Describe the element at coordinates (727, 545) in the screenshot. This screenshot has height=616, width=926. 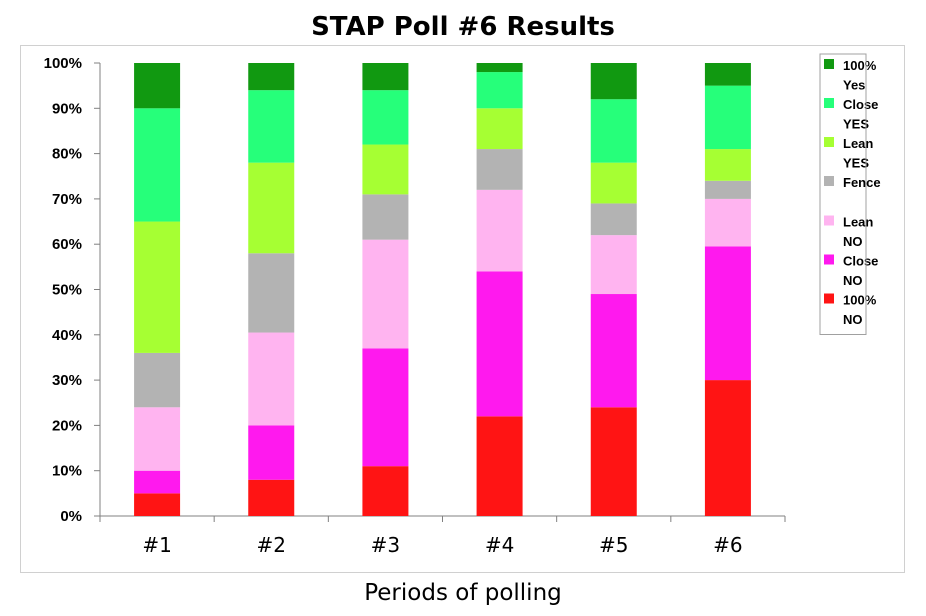
I see `x-category-label: #6` at that location.